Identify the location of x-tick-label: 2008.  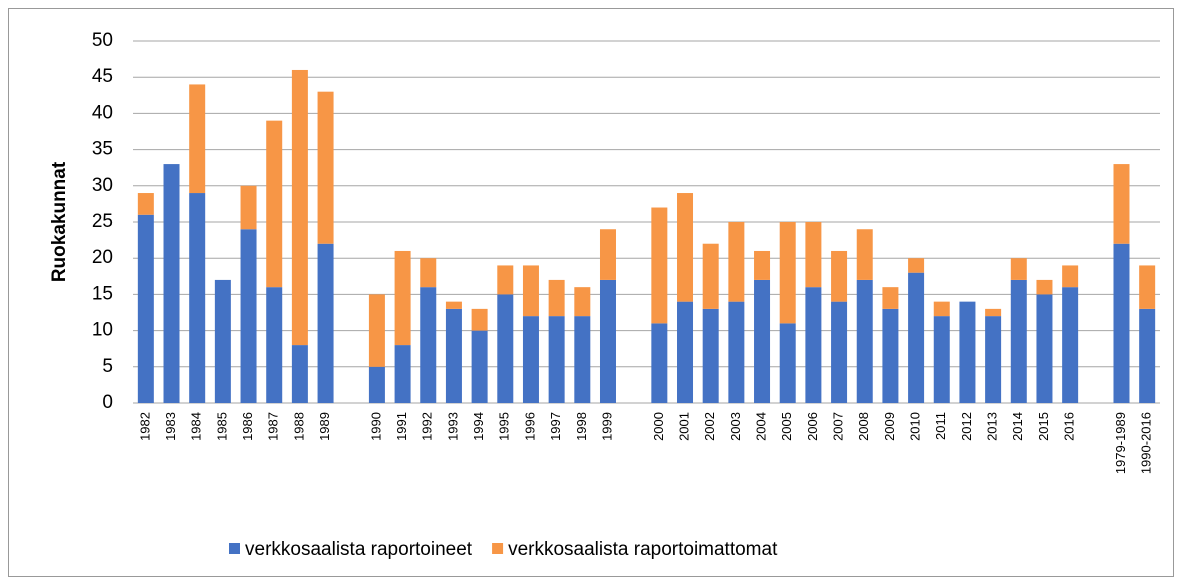
(863, 426).